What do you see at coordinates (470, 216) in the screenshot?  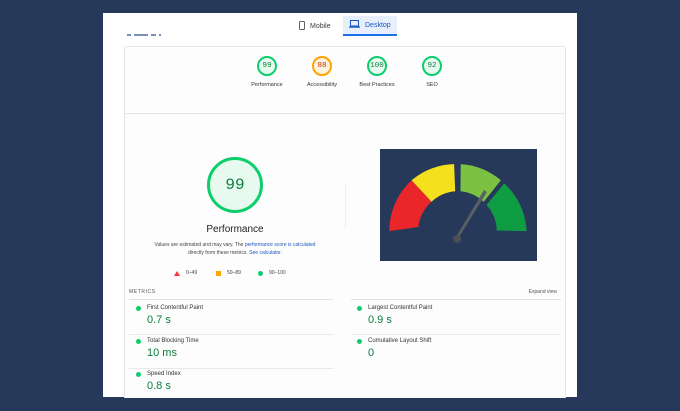 I see `gauge-needle` at bounding box center [470, 216].